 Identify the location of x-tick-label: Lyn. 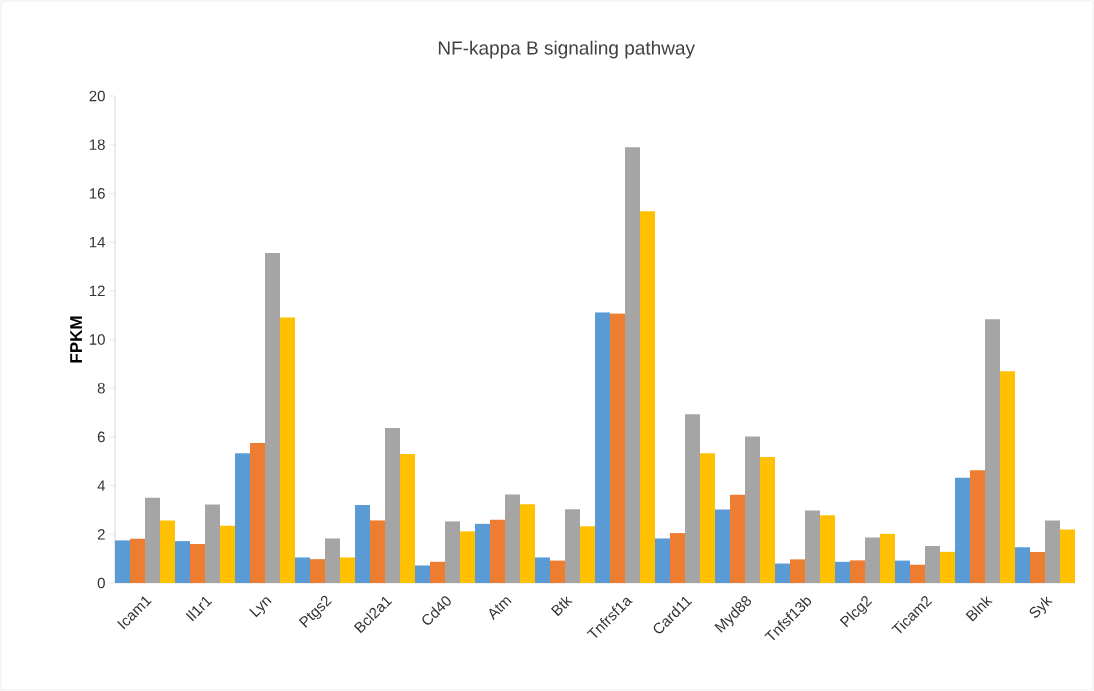
(260, 607).